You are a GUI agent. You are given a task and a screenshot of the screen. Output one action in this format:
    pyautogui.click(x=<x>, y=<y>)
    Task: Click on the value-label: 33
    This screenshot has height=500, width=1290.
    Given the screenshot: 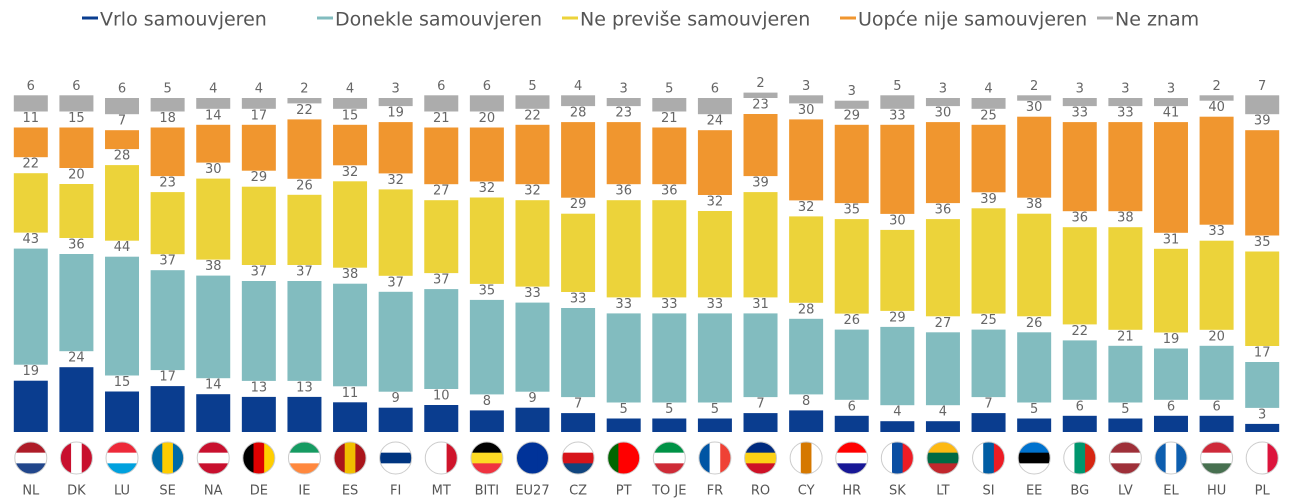 What is the action you would take?
    pyautogui.click(x=1216, y=231)
    